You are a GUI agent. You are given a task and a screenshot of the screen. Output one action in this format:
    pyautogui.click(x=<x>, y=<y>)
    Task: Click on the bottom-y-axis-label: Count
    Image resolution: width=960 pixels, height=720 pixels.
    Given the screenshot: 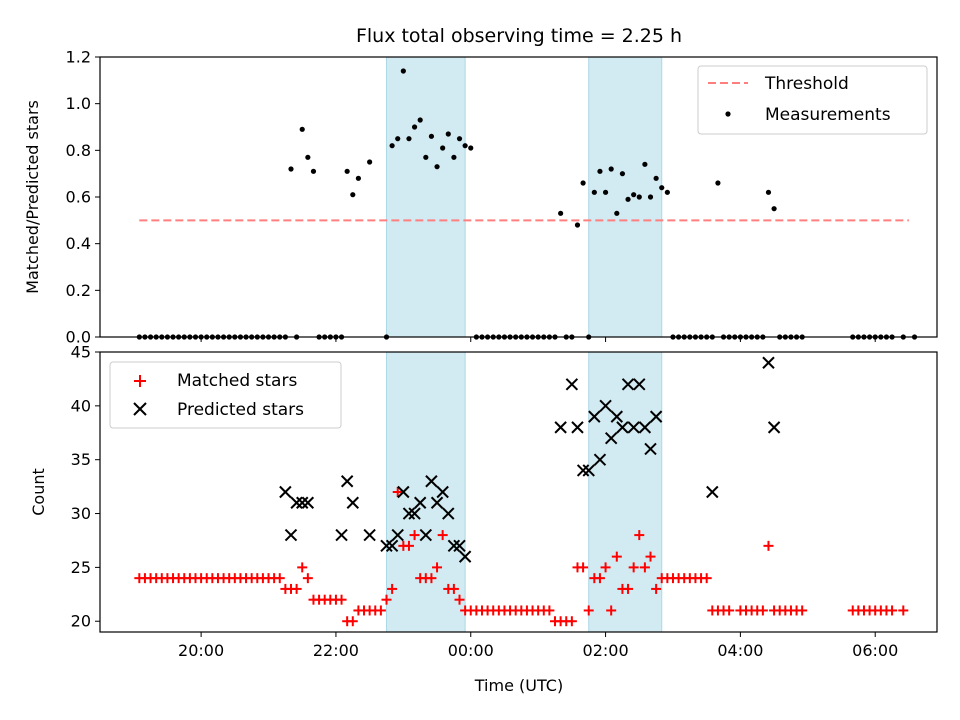 What is the action you would take?
    pyautogui.click(x=38, y=492)
    